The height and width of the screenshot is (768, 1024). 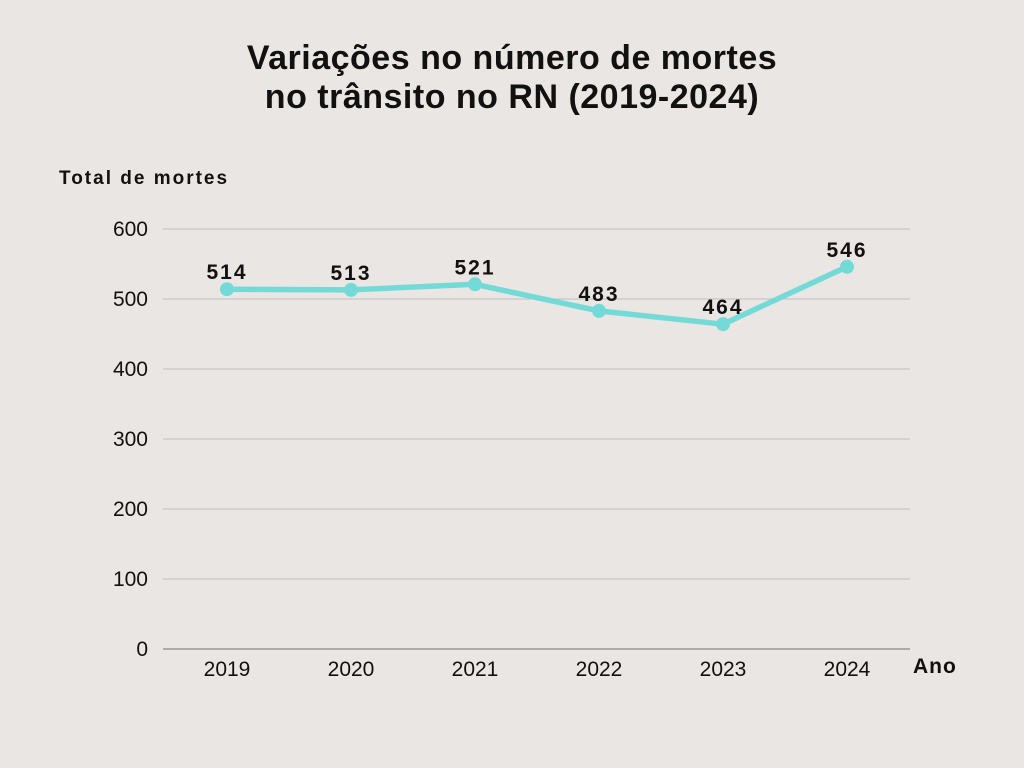 I want to click on y-tick-label: 400, so click(x=130, y=369).